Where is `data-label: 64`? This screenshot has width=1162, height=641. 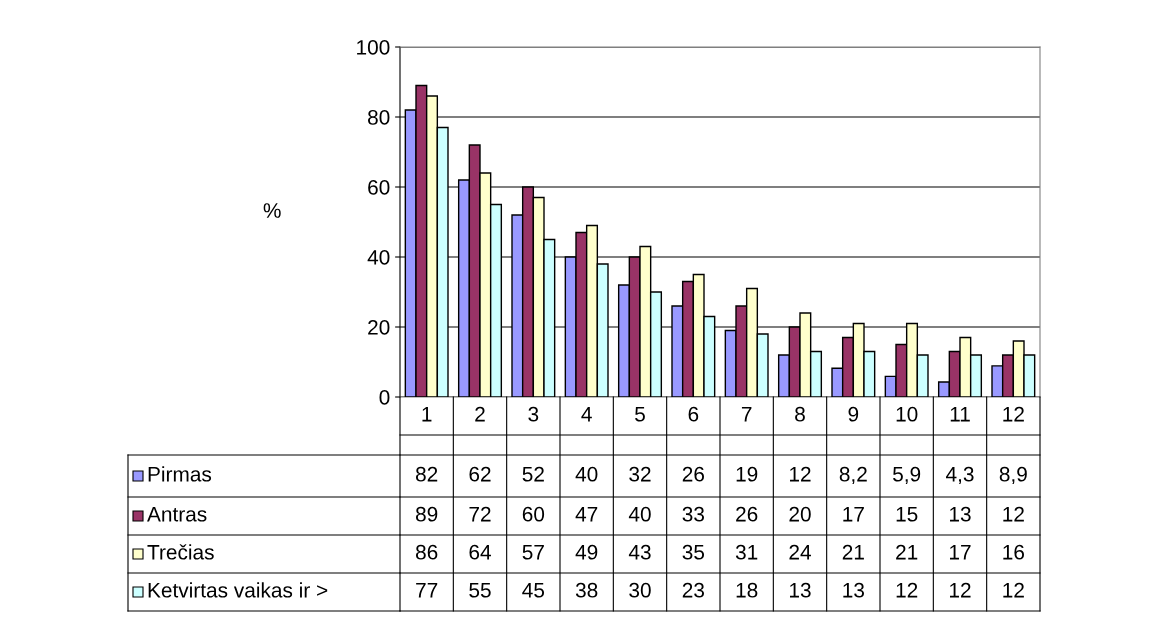 data-label: 64 is located at coordinates (480, 552).